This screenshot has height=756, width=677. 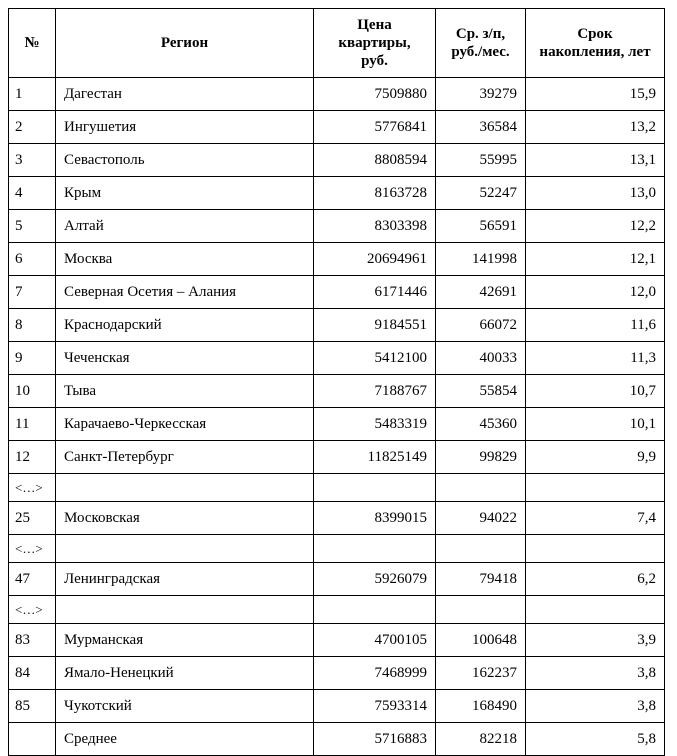 What do you see at coordinates (374, 706) in the screenshot?
I see `price-cell: 7593314` at bounding box center [374, 706].